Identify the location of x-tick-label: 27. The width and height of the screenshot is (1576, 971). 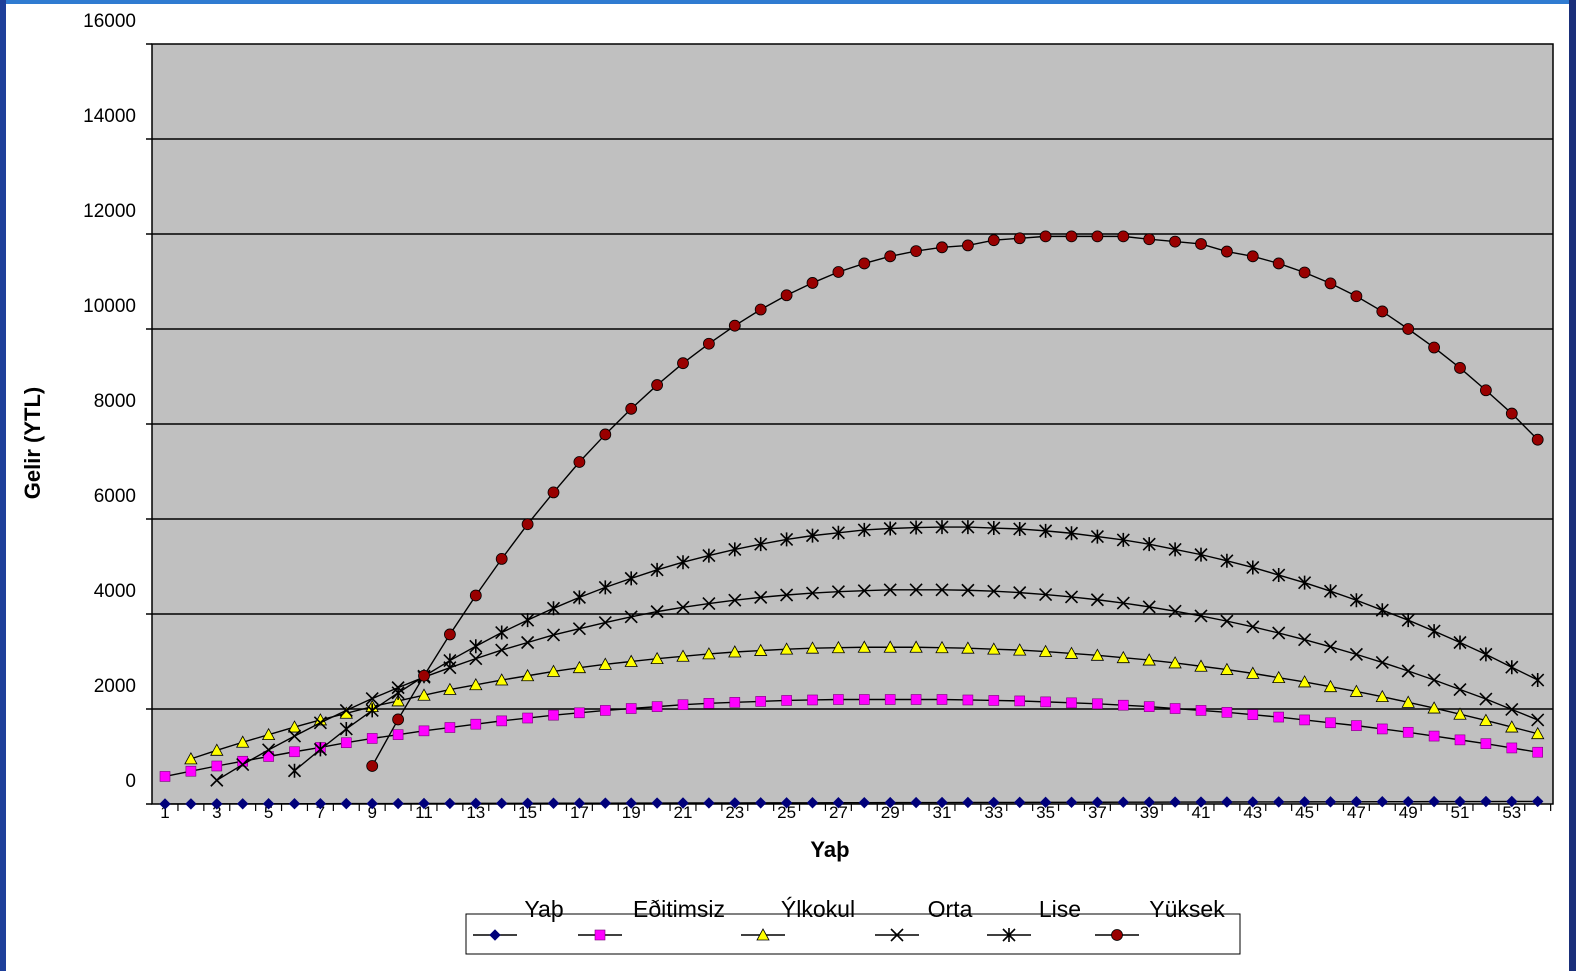
(838, 812).